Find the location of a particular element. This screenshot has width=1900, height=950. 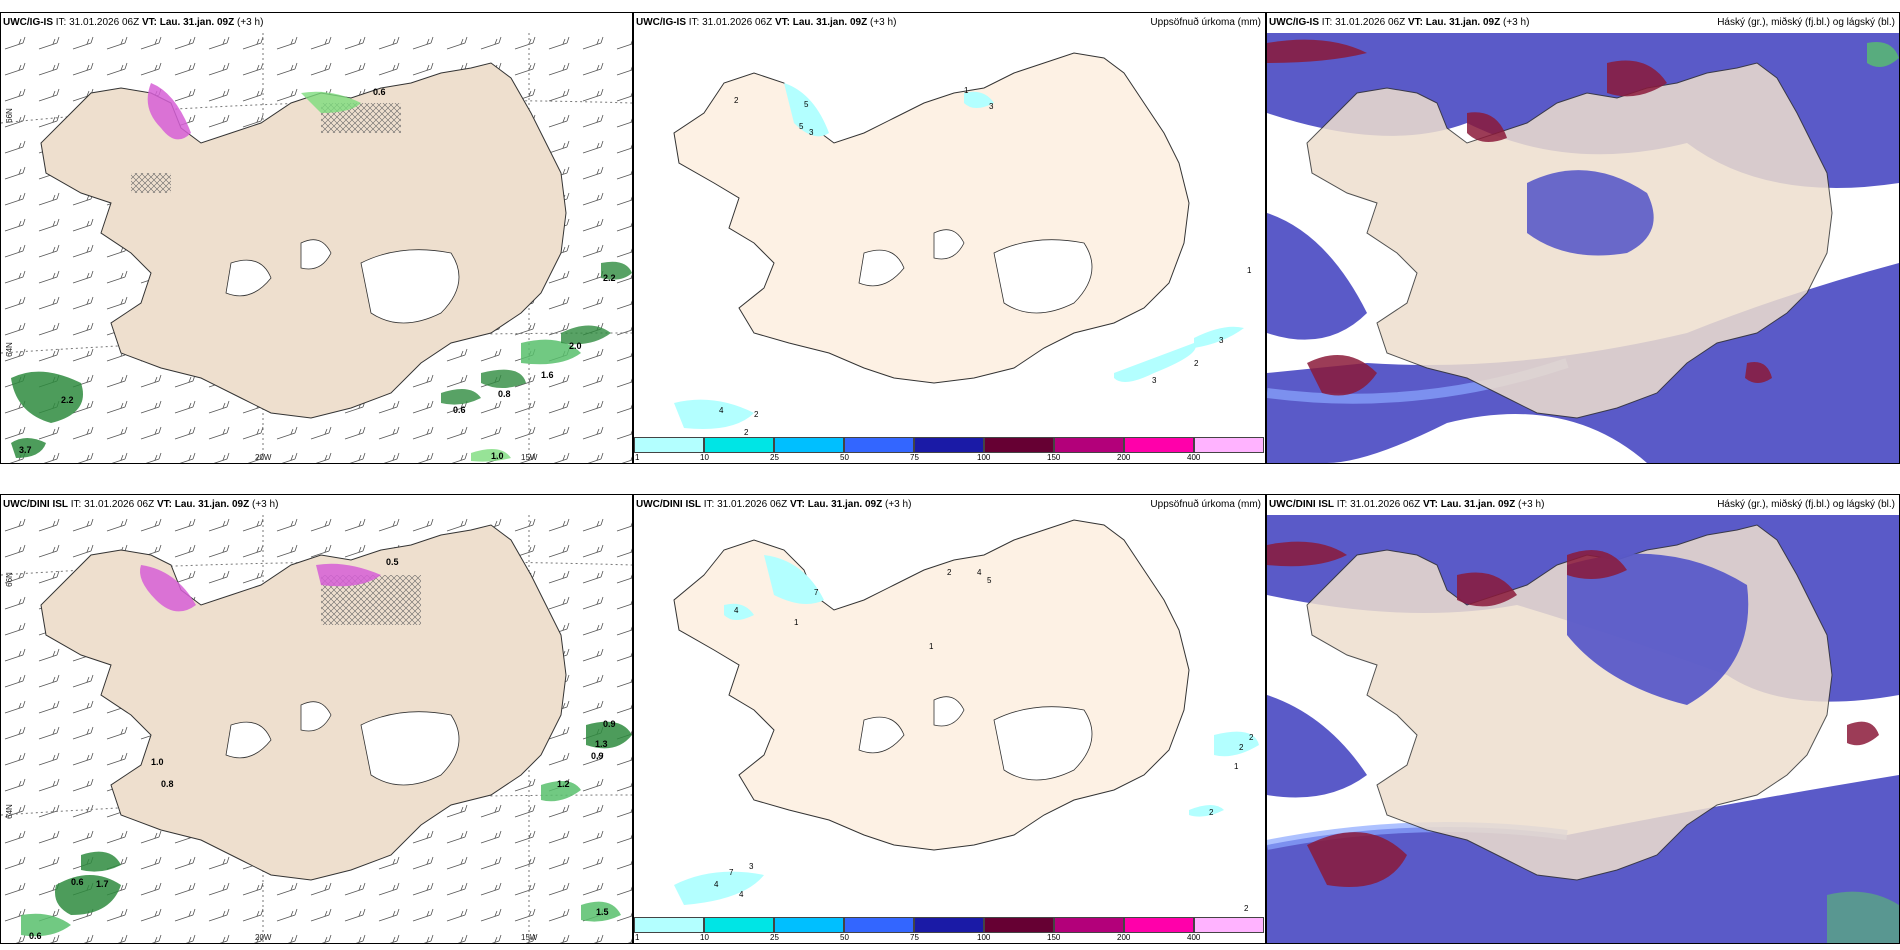

precip-value: 3.7 is located at coordinates (25, 450).